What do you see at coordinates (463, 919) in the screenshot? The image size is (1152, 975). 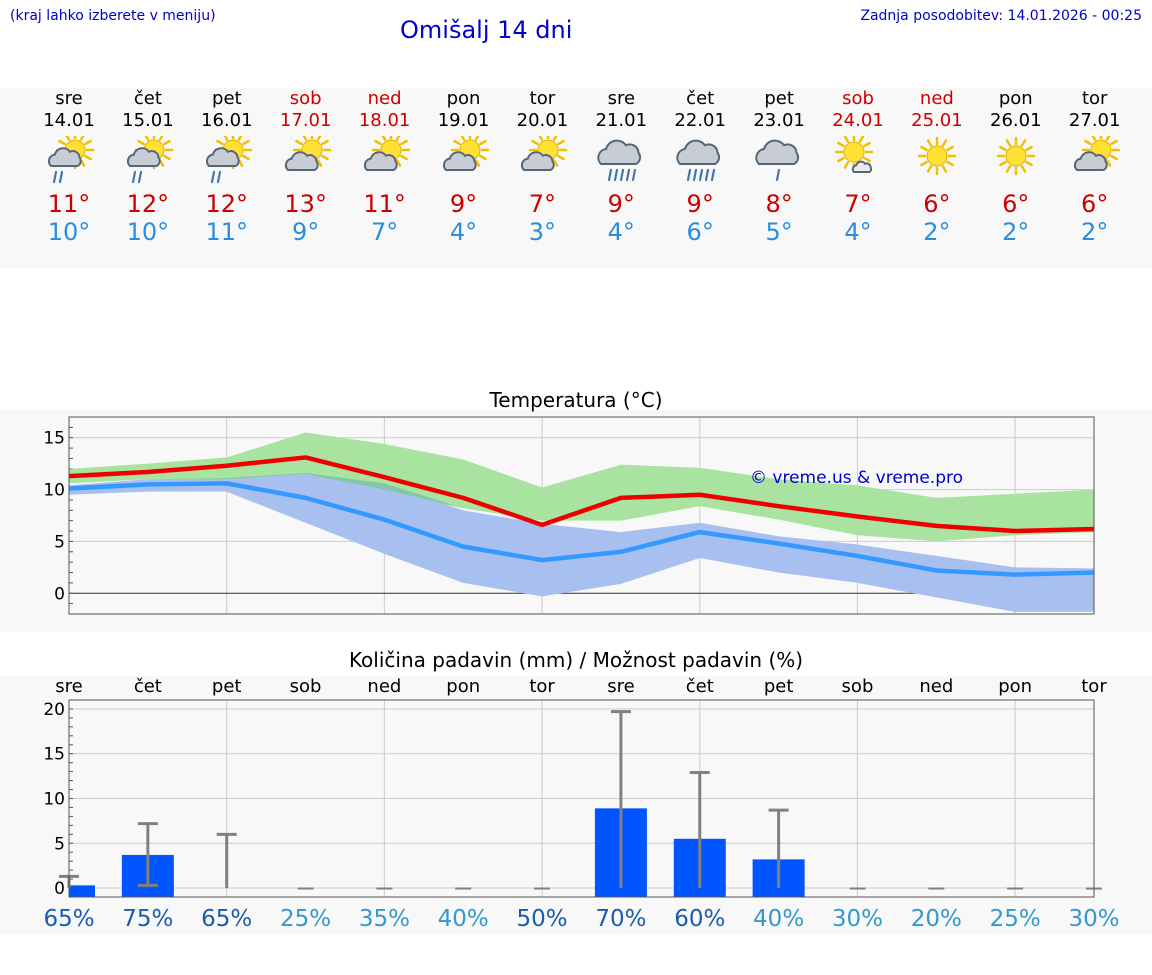 I see `precip-probability: 40%` at bounding box center [463, 919].